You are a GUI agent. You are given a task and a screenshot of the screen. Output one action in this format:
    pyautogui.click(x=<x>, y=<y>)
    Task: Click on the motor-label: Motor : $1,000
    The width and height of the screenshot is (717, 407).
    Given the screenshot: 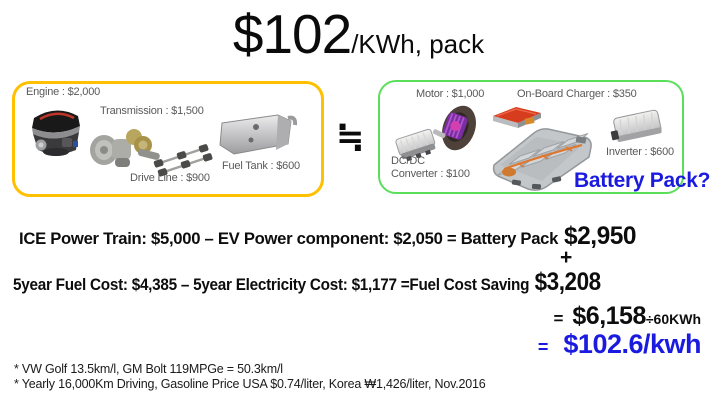 What is the action you would take?
    pyautogui.click(x=450, y=94)
    